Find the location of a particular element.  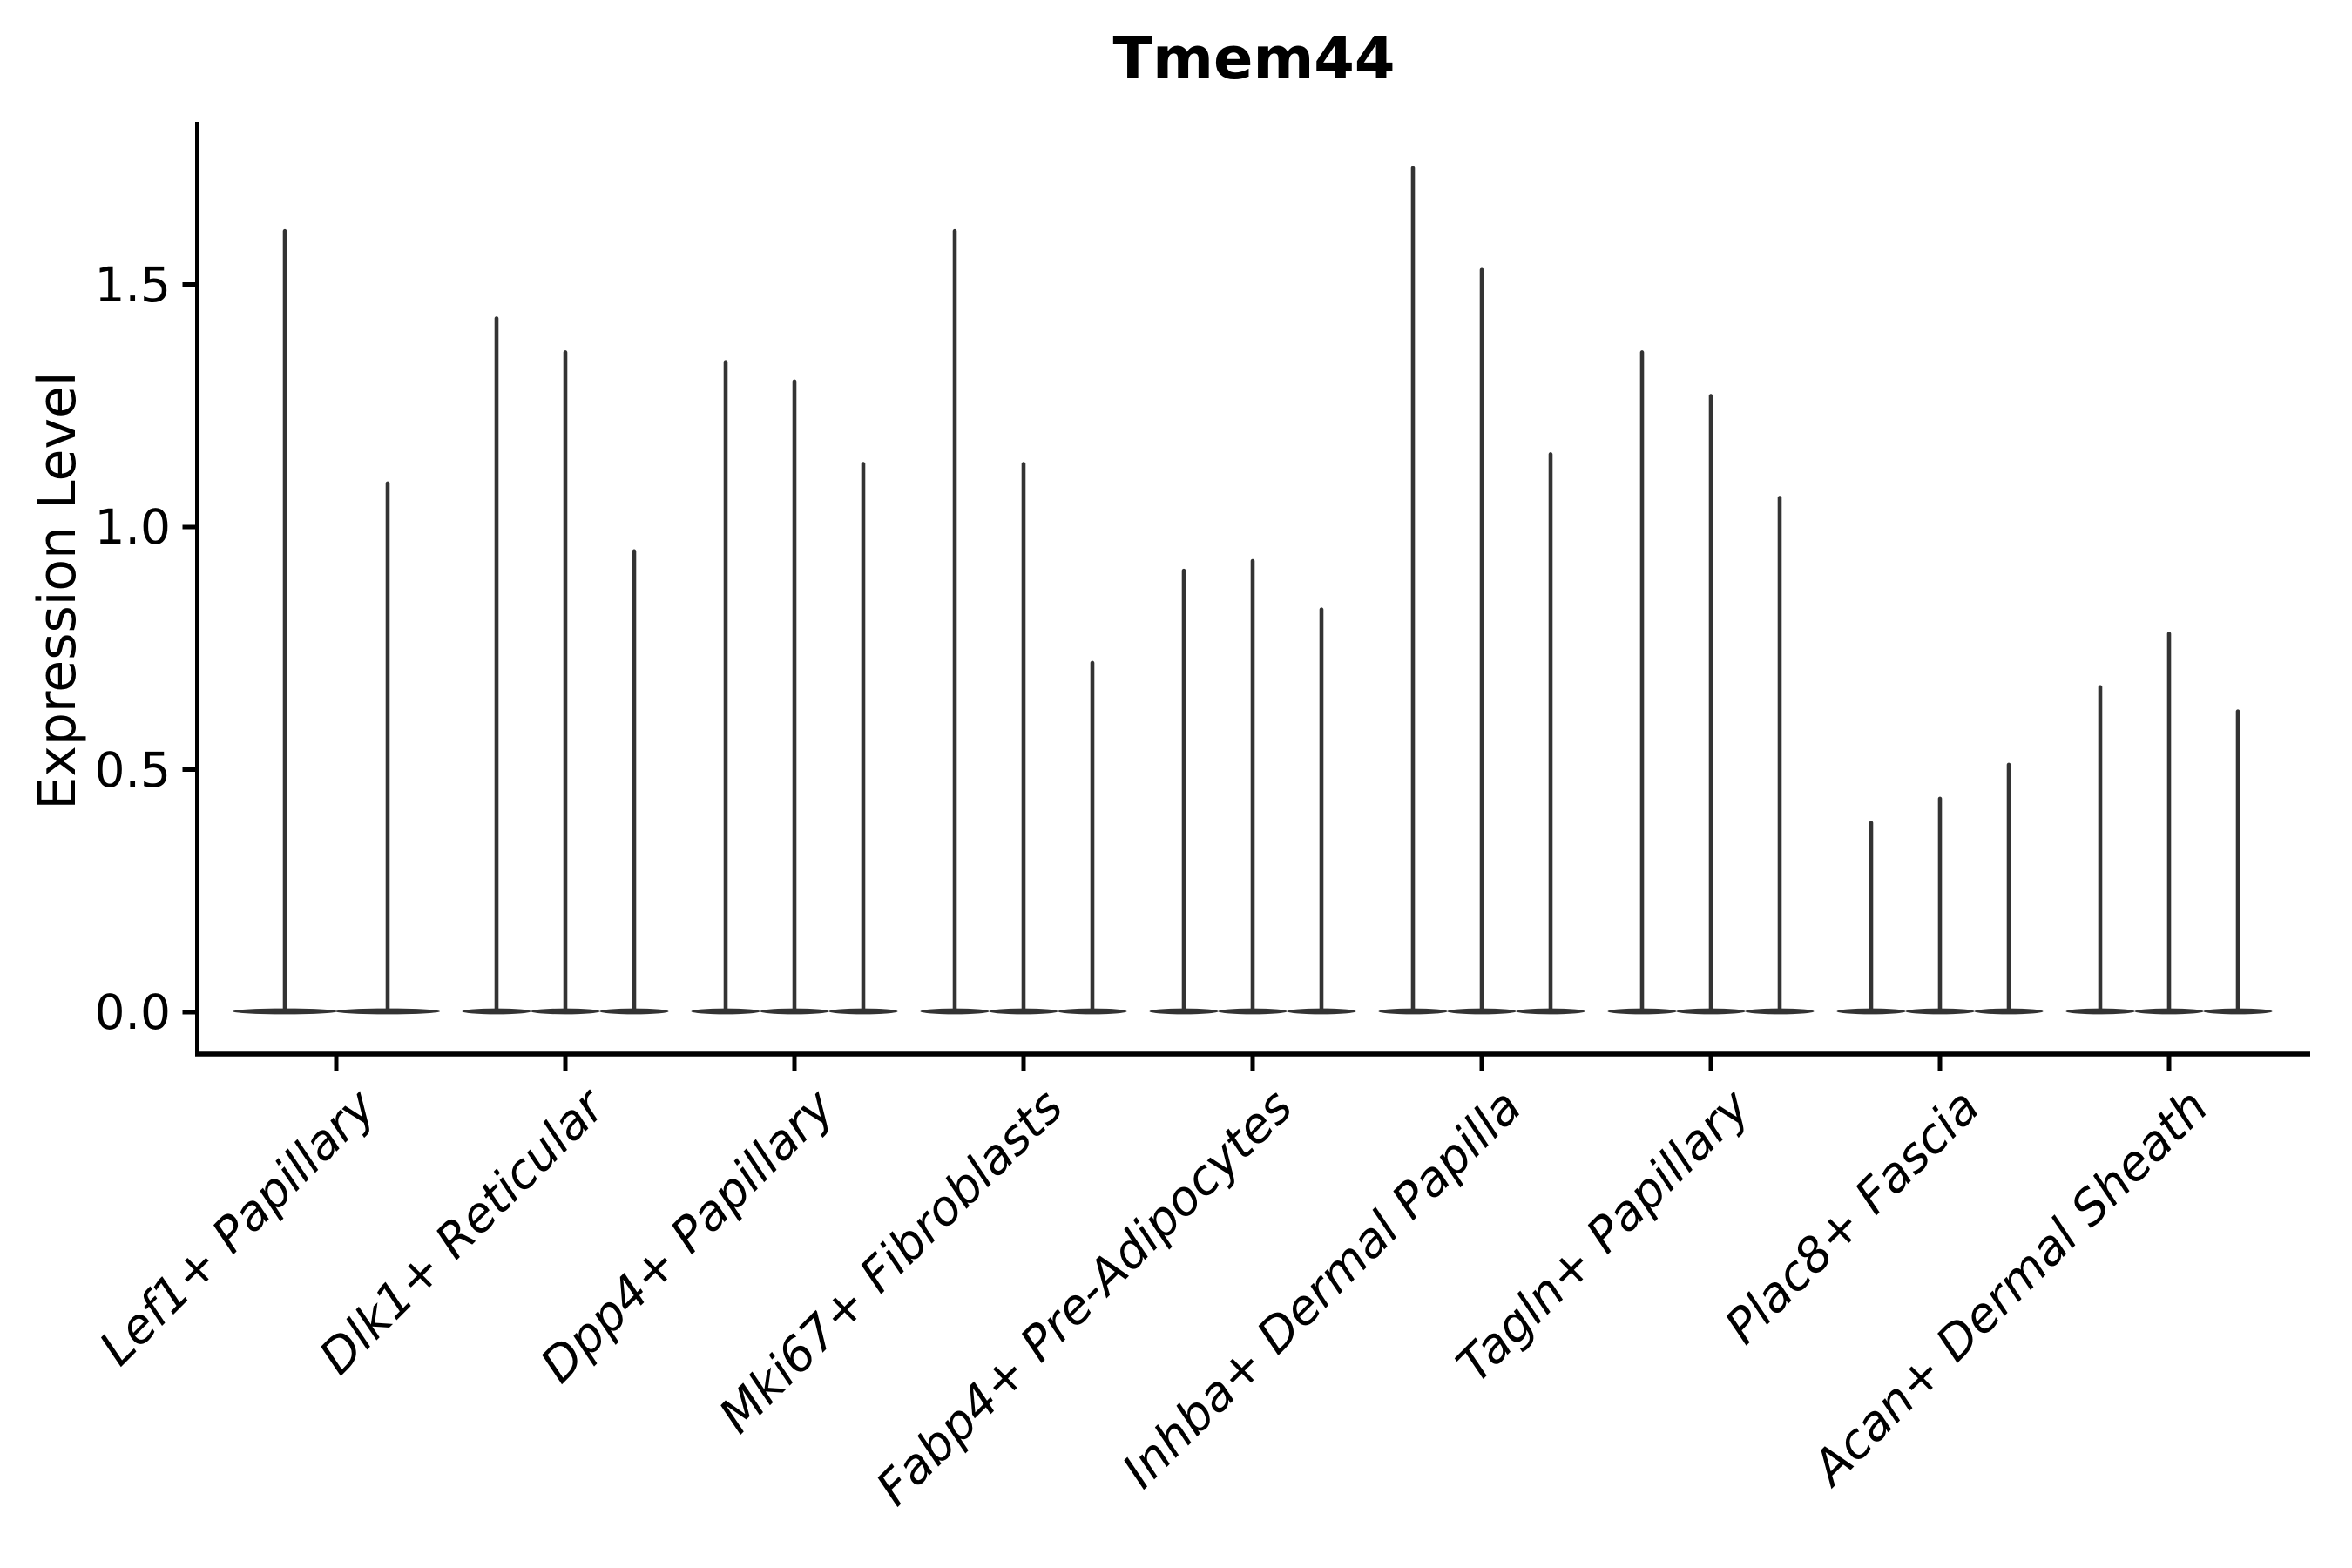

y-tick-label: 0.5 is located at coordinates (132, 769).